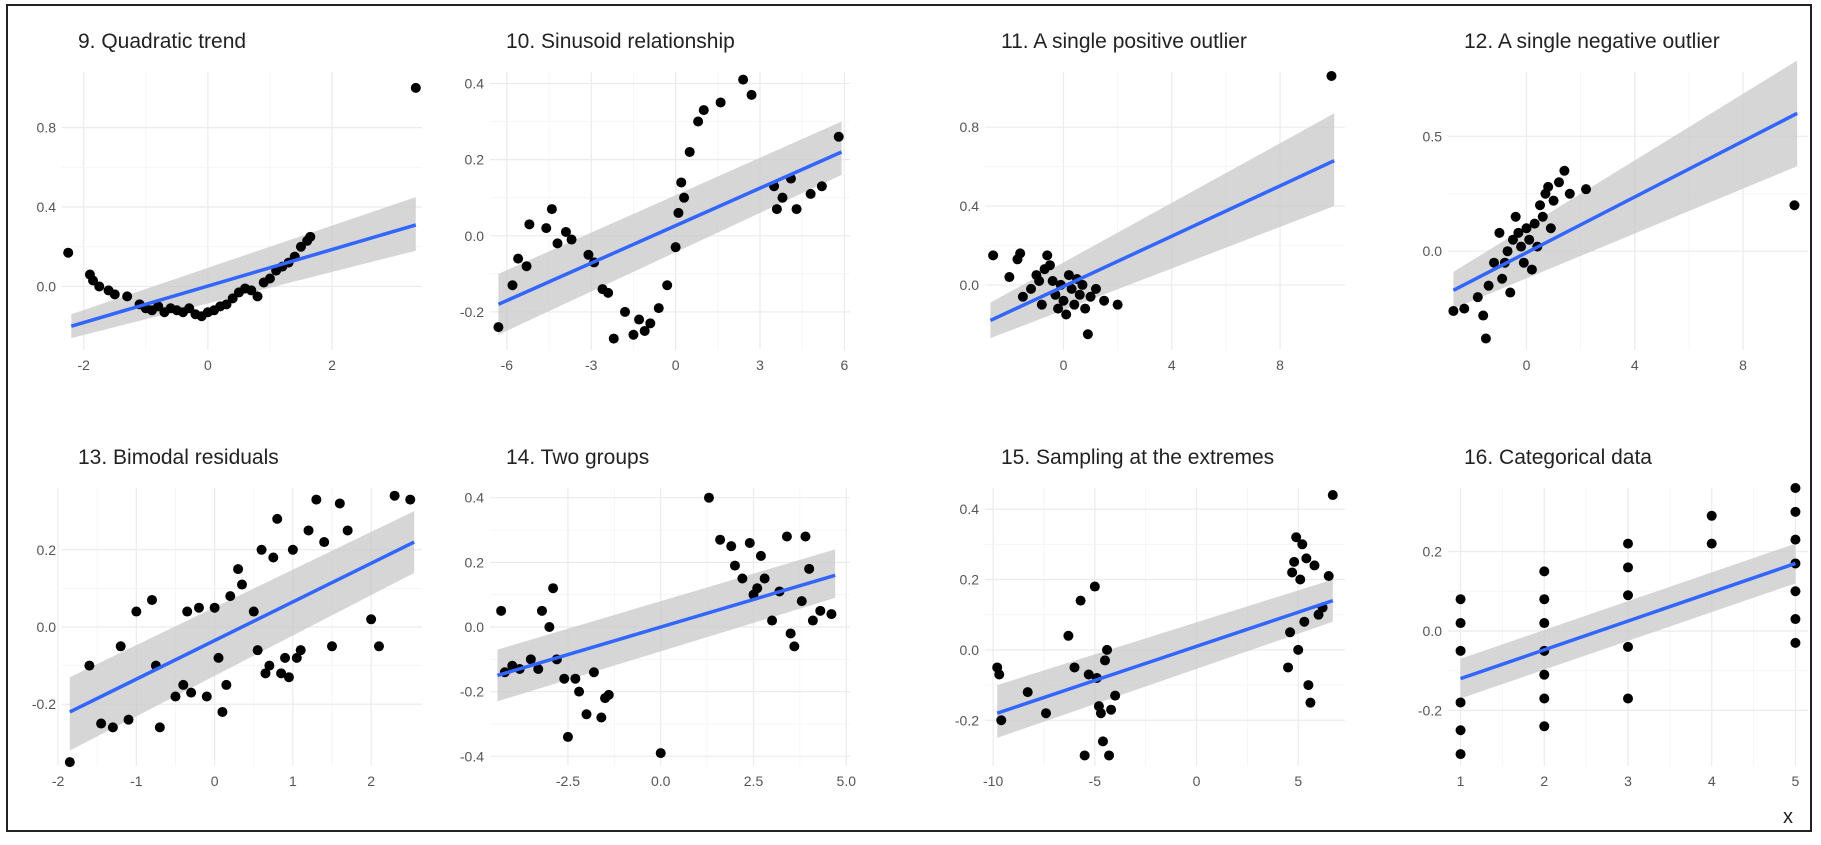 Image resolution: width=1821 pixels, height=845 pixels. I want to click on x-tick-label: 2, so click(332, 365).